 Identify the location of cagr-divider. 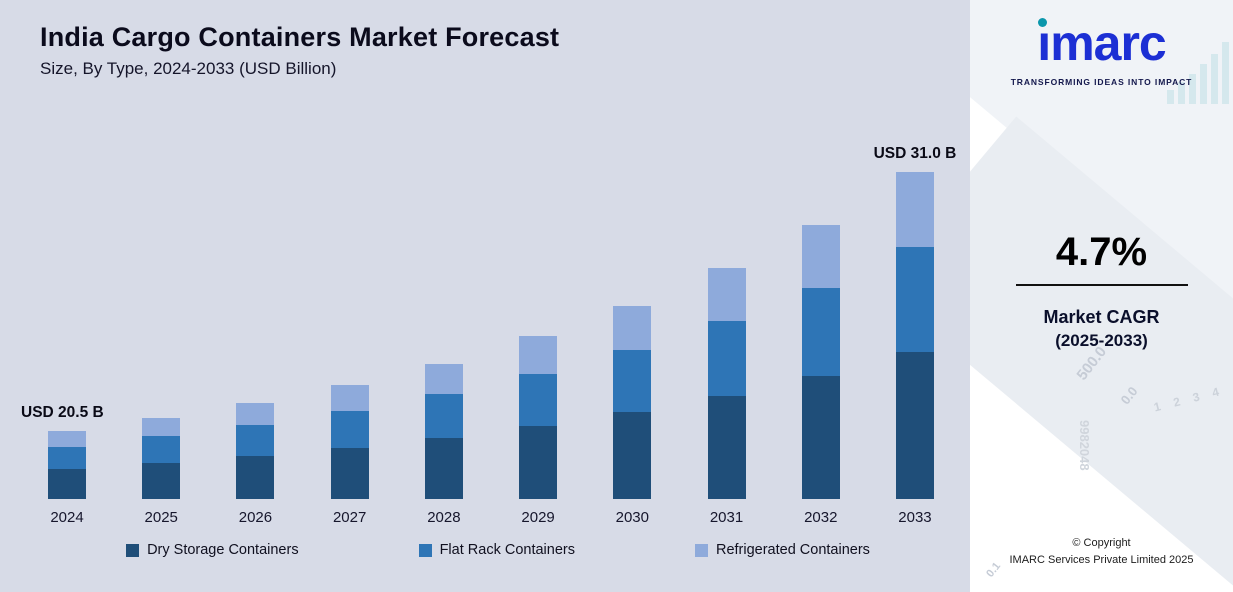
(1101, 285).